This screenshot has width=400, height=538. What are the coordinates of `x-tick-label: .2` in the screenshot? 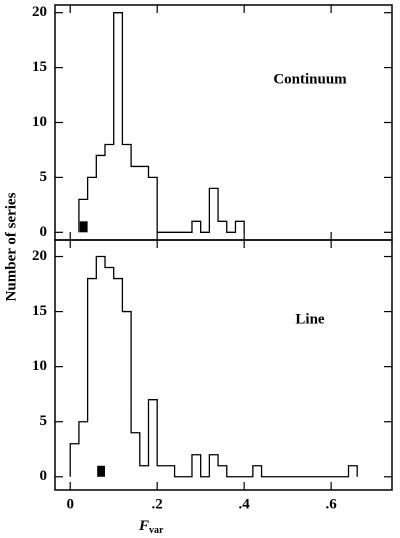 It's located at (157, 504).